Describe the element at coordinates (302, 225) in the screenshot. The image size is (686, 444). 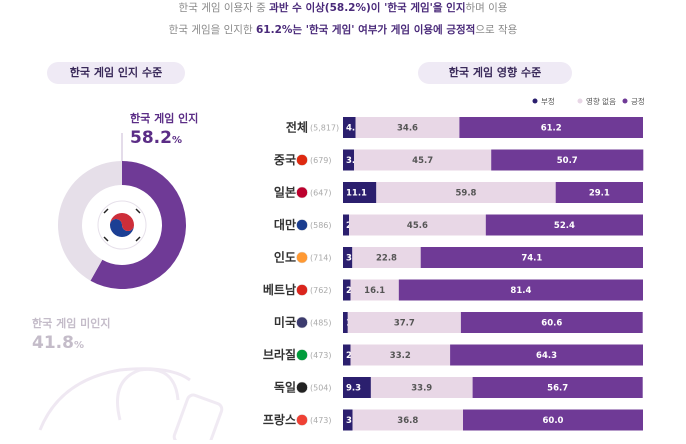
I see `taiwan-flag-icon` at that location.